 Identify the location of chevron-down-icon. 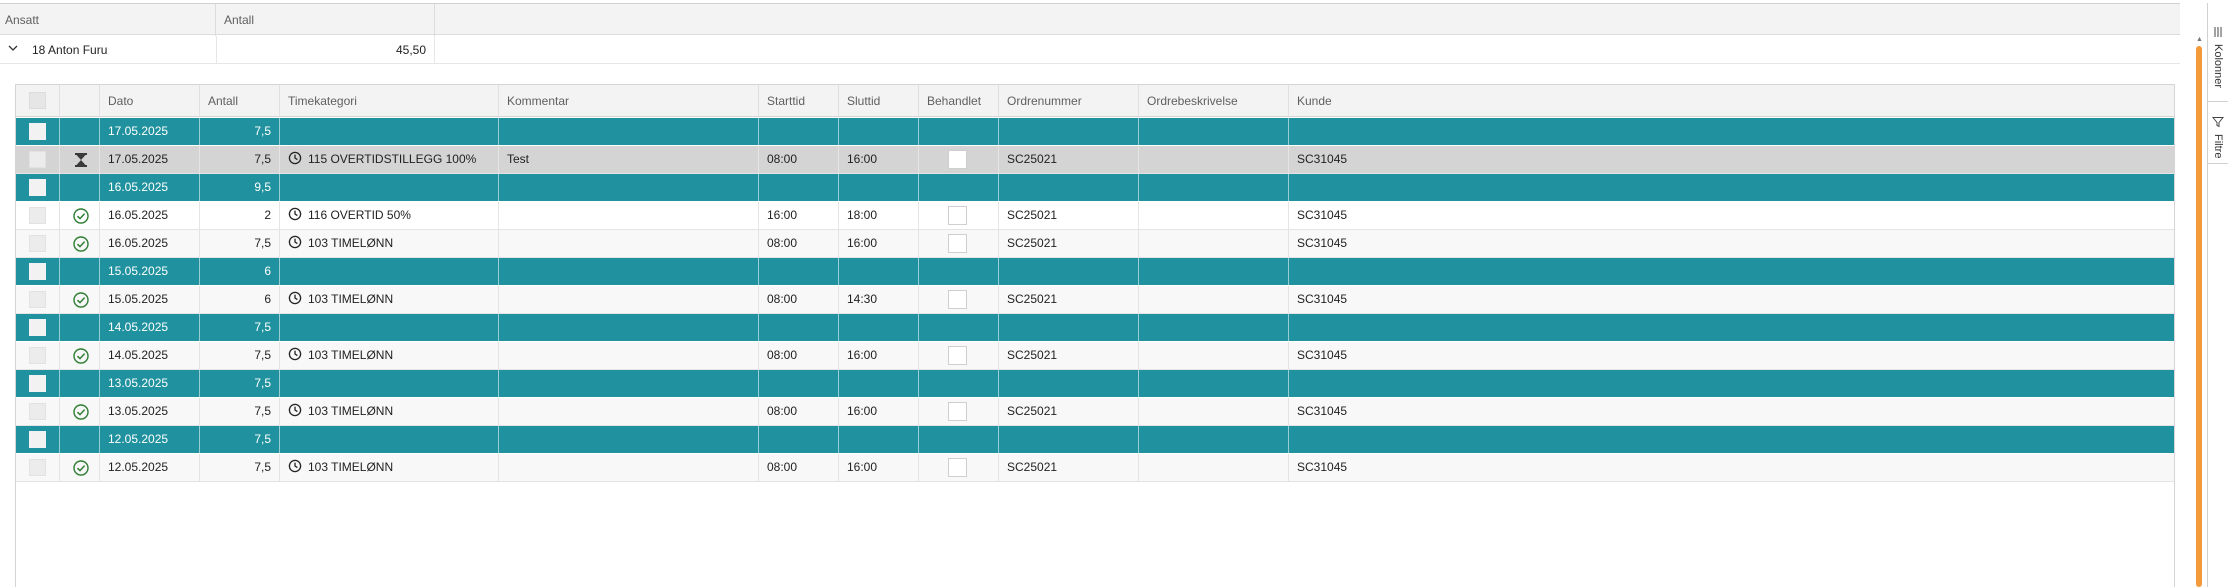
(15, 50).